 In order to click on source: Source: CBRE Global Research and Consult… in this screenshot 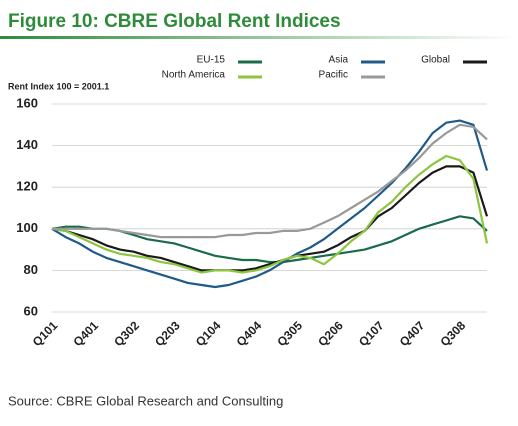, I will do `click(145, 400)`.